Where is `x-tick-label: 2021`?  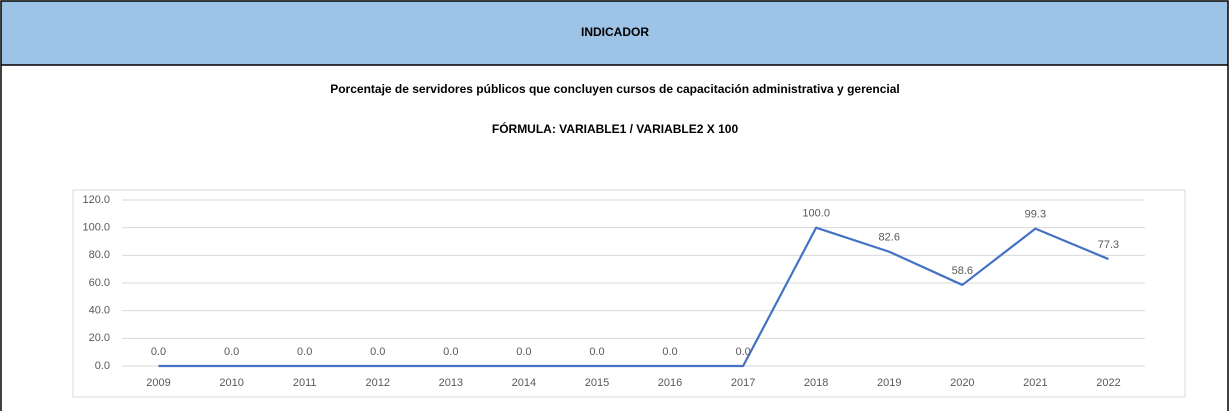
x-tick-label: 2021 is located at coordinates (1035, 383).